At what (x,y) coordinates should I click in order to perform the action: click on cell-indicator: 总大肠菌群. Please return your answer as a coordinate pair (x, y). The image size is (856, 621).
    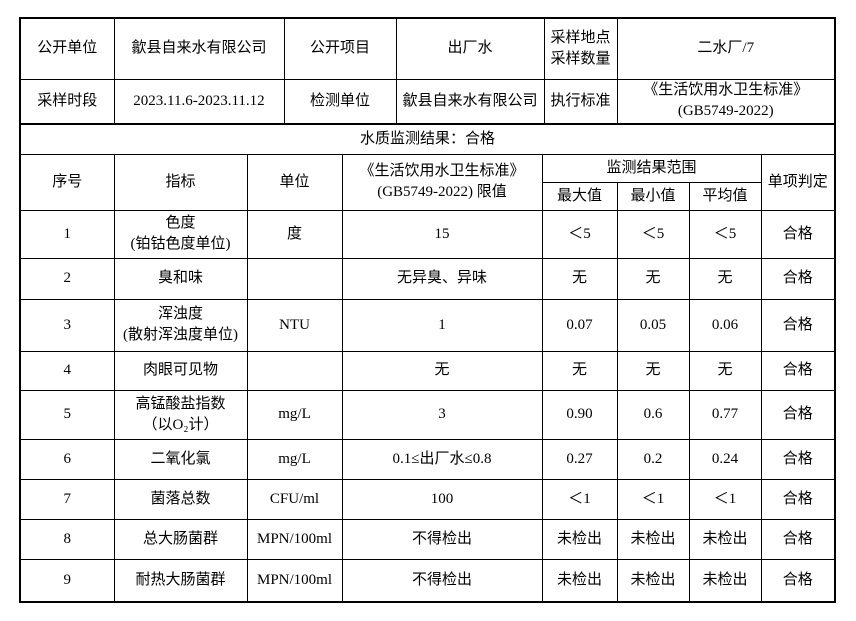
    Looking at the image, I should click on (180, 539).